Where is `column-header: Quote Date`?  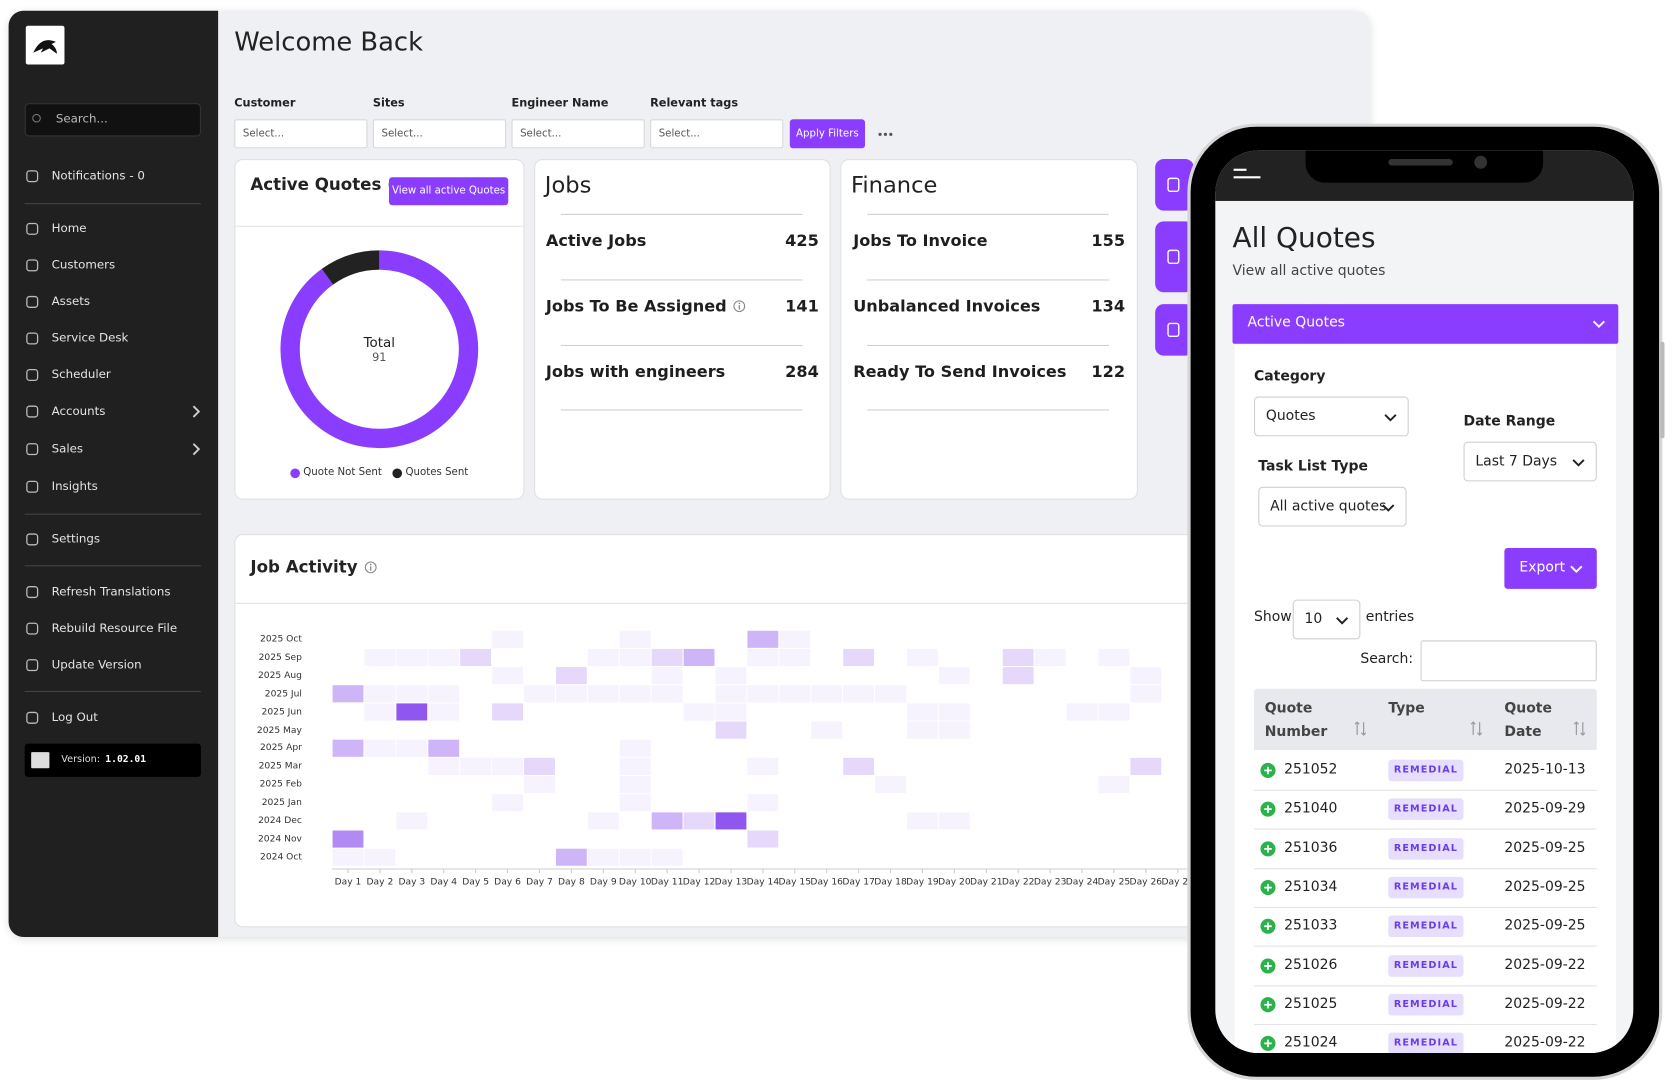
column-header: Quote Date is located at coordinates (1528, 720).